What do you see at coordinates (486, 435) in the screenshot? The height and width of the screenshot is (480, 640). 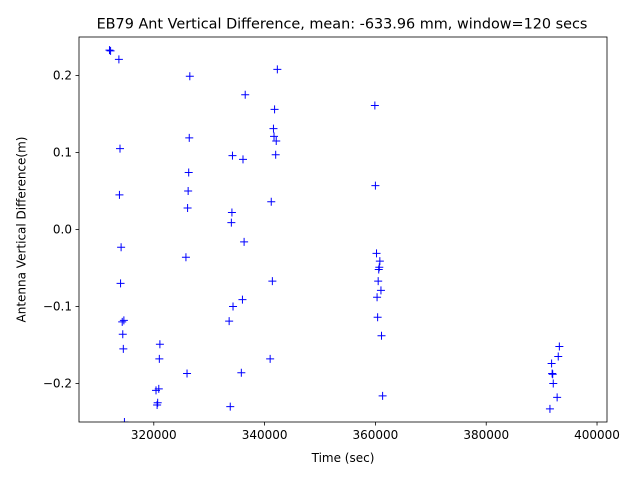 I see `x-tick-label: 380000` at bounding box center [486, 435].